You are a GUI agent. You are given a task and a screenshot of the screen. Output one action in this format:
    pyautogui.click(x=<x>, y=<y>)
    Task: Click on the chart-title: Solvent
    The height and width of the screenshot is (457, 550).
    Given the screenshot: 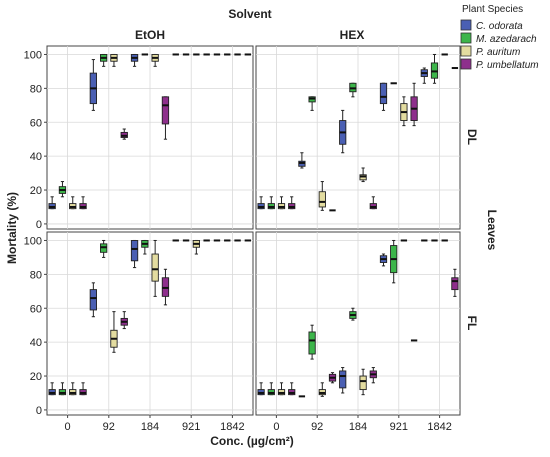 What is the action you would take?
    pyautogui.click(x=249, y=14)
    